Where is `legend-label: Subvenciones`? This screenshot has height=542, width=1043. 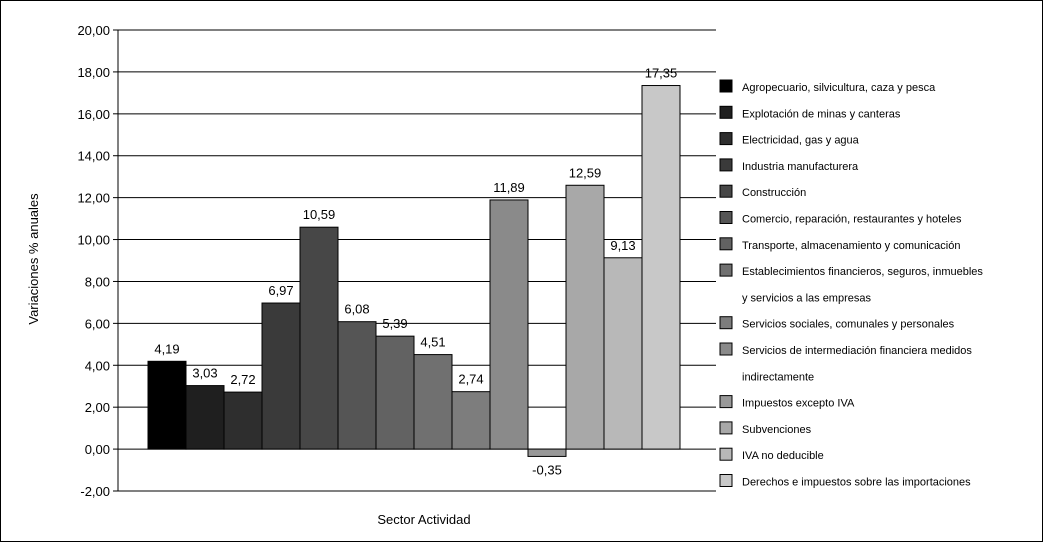
legend-label: Subvenciones is located at coordinates (777, 430).